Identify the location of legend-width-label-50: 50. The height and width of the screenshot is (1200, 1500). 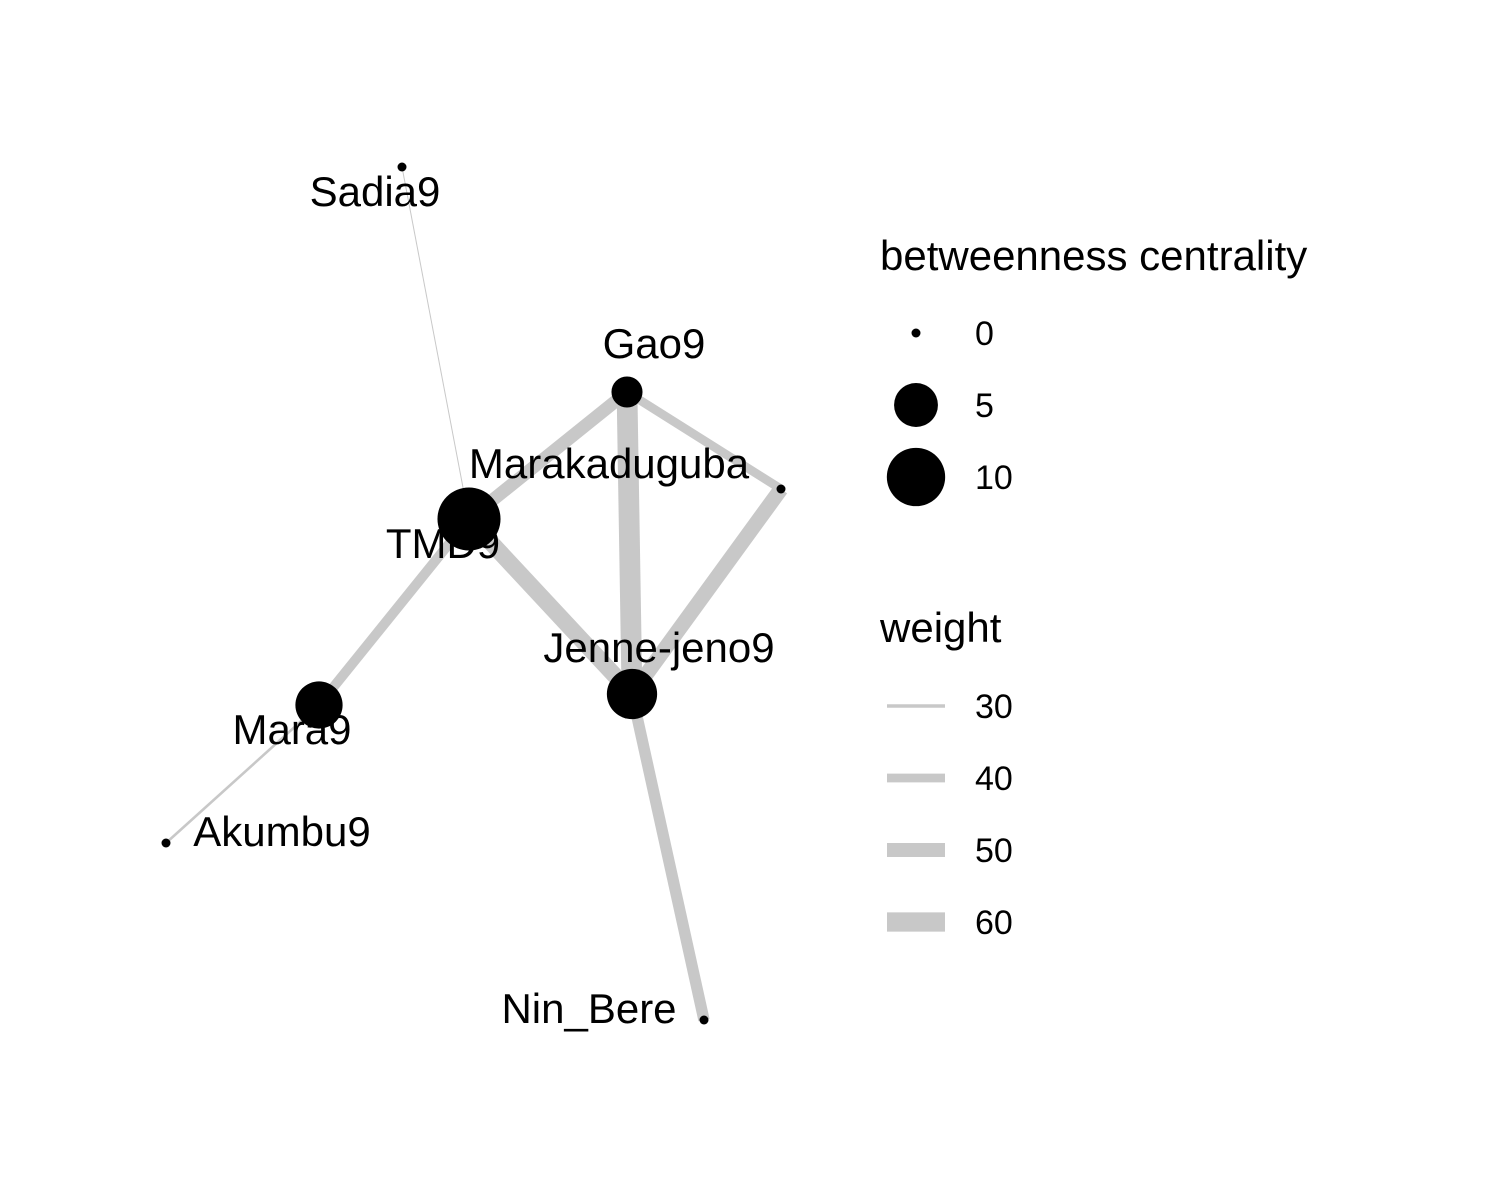
(994, 851).